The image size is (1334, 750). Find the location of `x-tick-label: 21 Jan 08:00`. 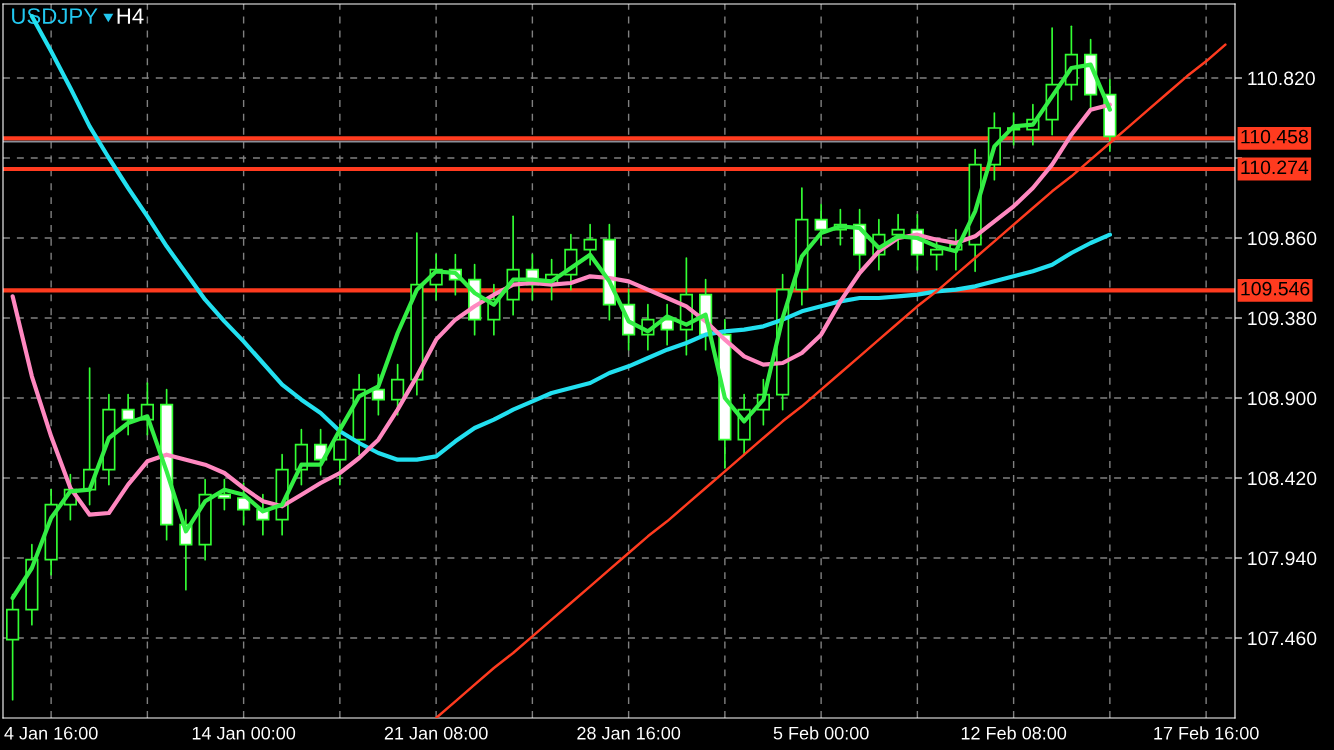

x-tick-label: 21 Jan 08:00 is located at coordinates (436, 733).